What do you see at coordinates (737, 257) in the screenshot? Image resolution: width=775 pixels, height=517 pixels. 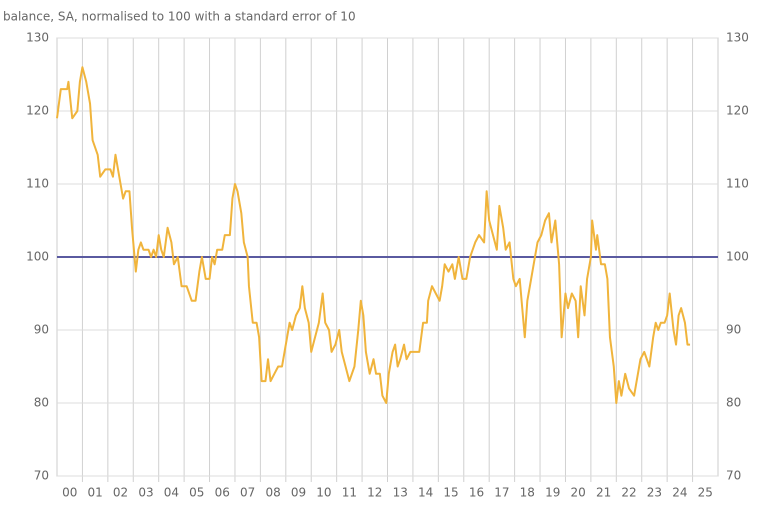 I see `y2-tick-label: 100` at bounding box center [737, 257].